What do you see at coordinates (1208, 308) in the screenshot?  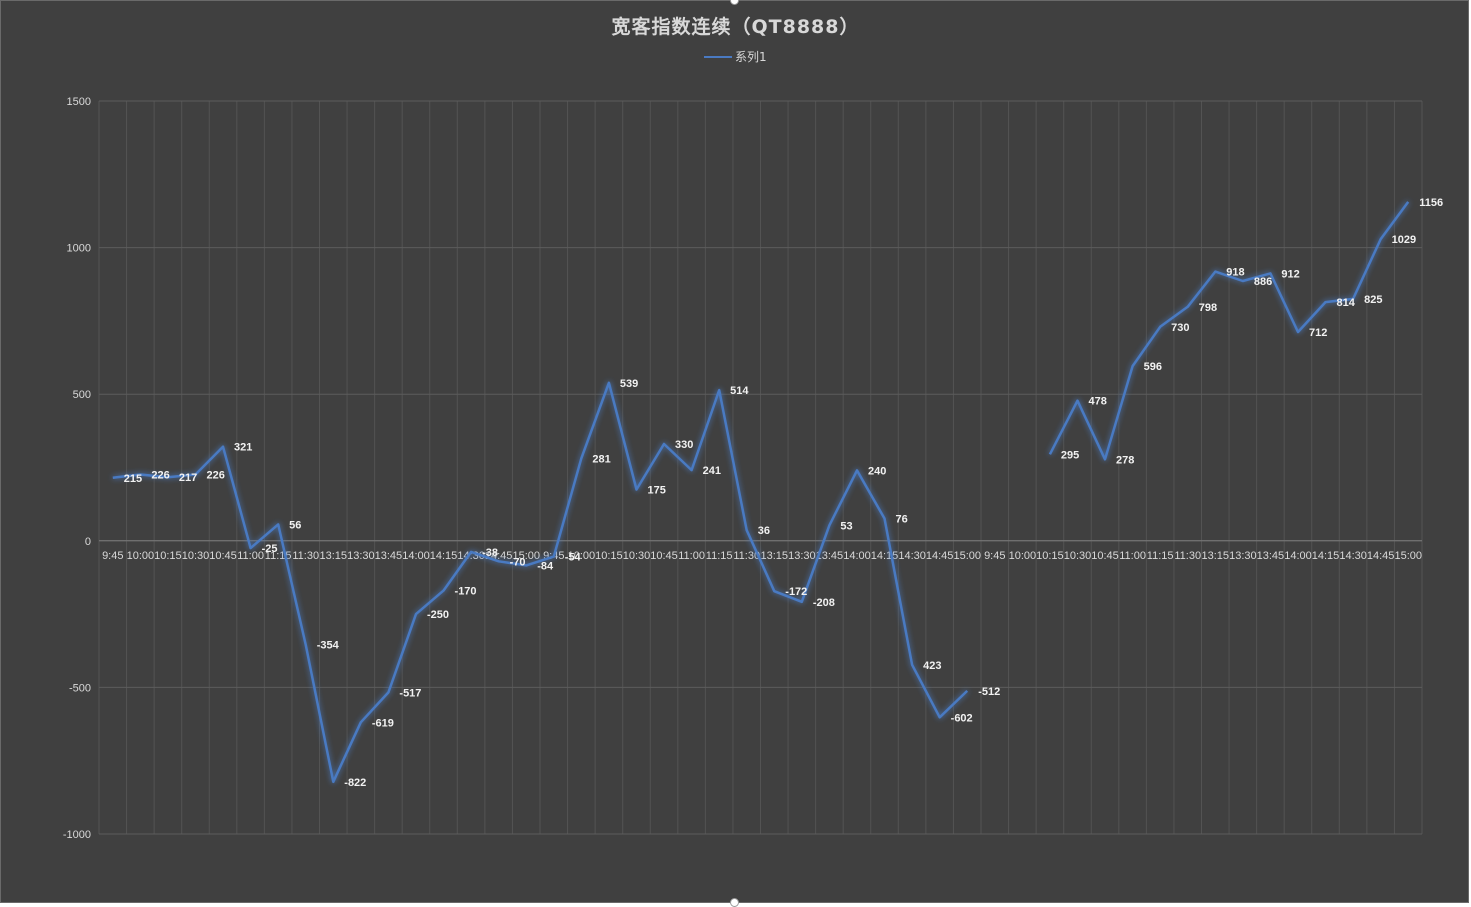 I see `data-label: 798` at bounding box center [1208, 308].